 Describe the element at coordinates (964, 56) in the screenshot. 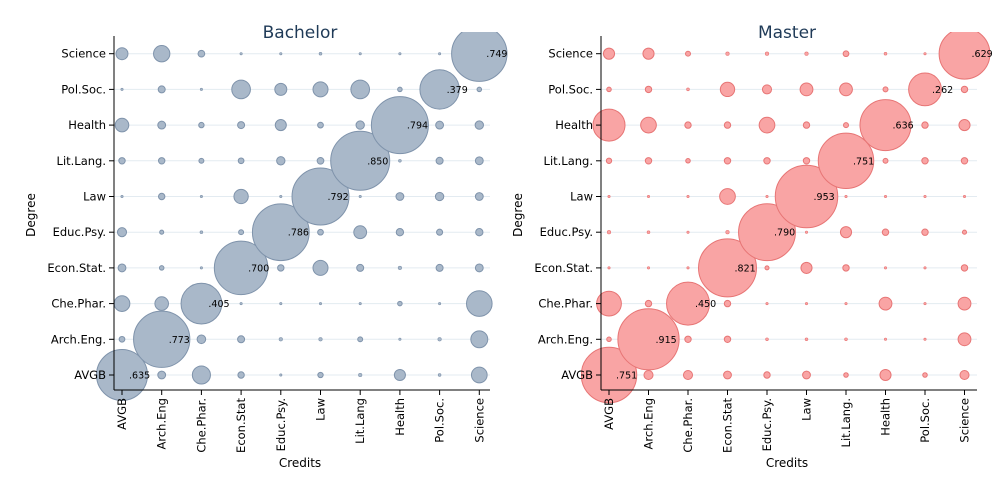

I see `master-bubble-Science-Science` at that location.